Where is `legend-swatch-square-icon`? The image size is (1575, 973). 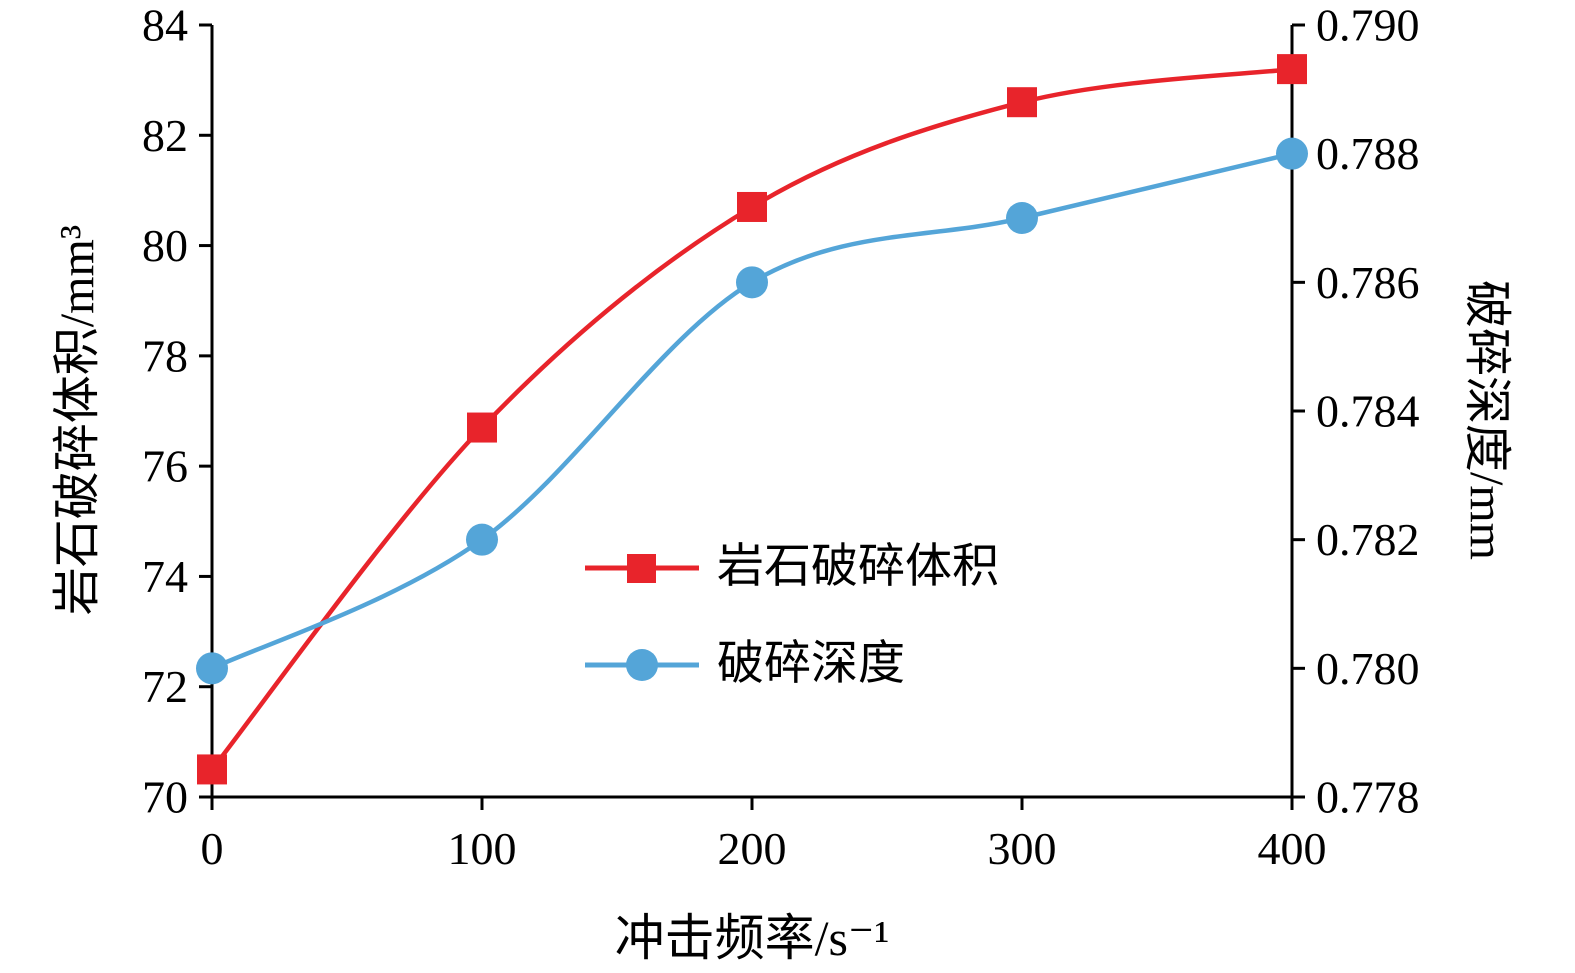
legend-swatch-square-icon is located at coordinates (642, 568).